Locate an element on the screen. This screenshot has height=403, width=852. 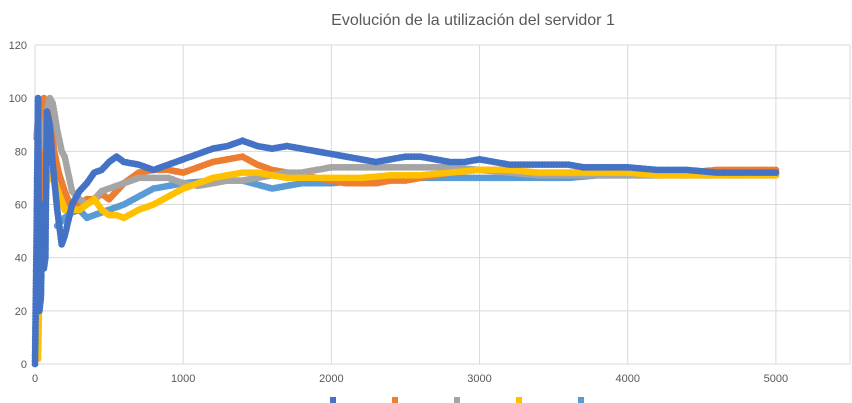
y-tick-label: 100 is located at coordinates (18, 99).